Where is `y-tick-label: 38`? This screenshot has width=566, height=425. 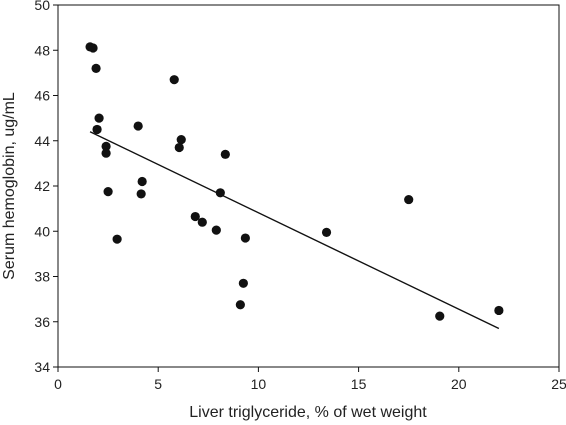 y-tick-label: 38 is located at coordinates (42, 277).